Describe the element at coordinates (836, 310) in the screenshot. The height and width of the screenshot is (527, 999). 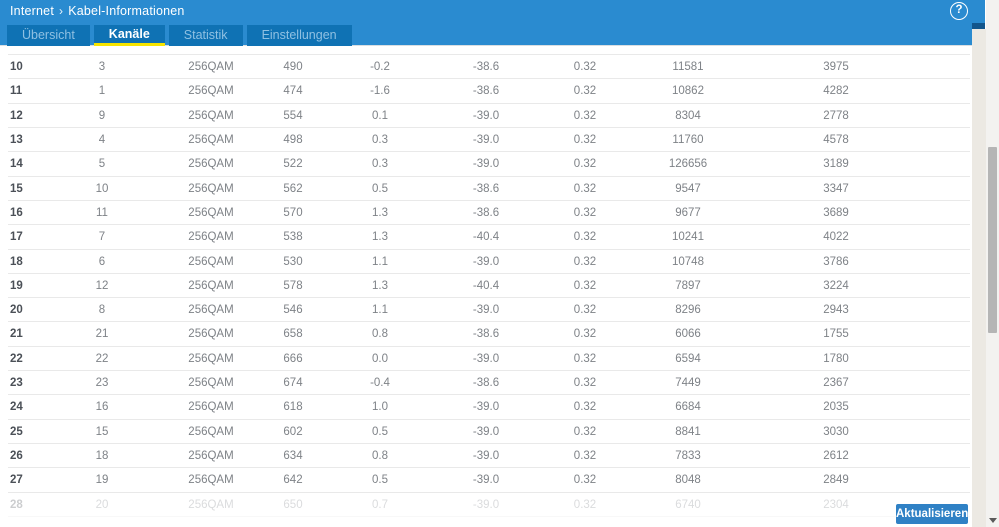
I see `table-cell: 2943` at that location.